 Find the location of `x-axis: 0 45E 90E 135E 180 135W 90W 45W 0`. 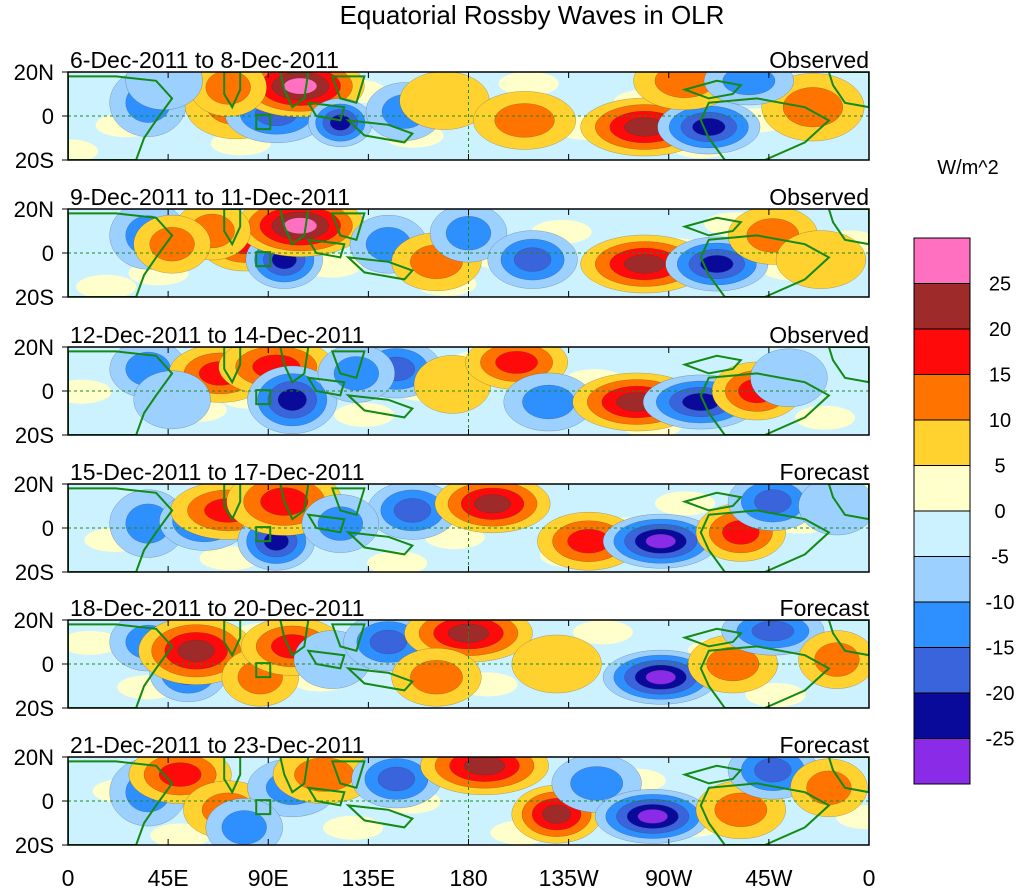

x-axis: 0 45E 90E 135E 180 135W 90W 45W 0 is located at coordinates (469, 877).